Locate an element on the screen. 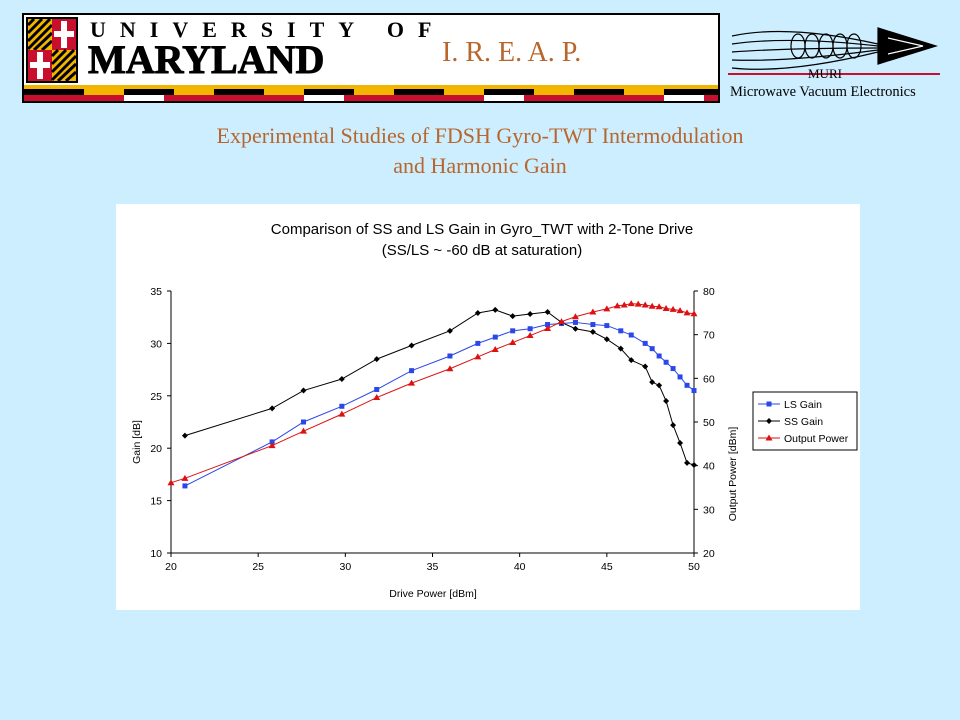  y2-tick-label: 60 is located at coordinates (709, 379).